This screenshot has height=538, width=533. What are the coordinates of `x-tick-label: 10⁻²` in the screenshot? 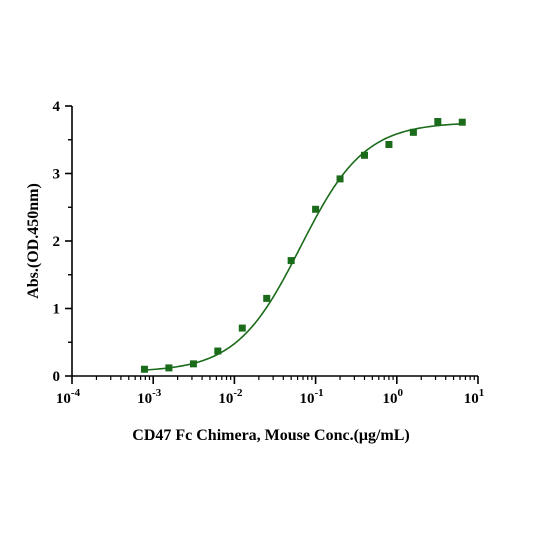 It's located at (230, 397).